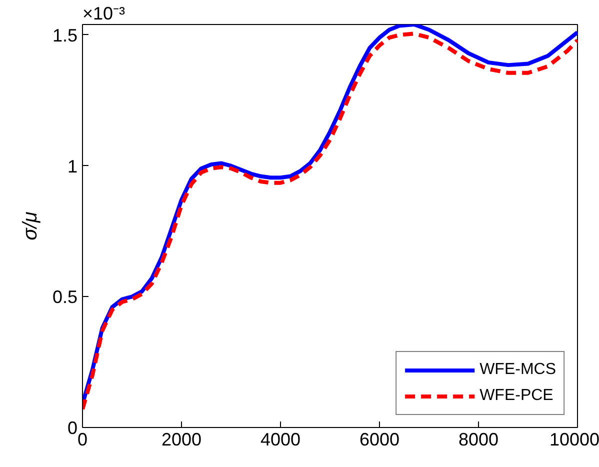 The height and width of the screenshot is (467, 599). I want to click on x-tick-label: 2000, so click(181, 440).